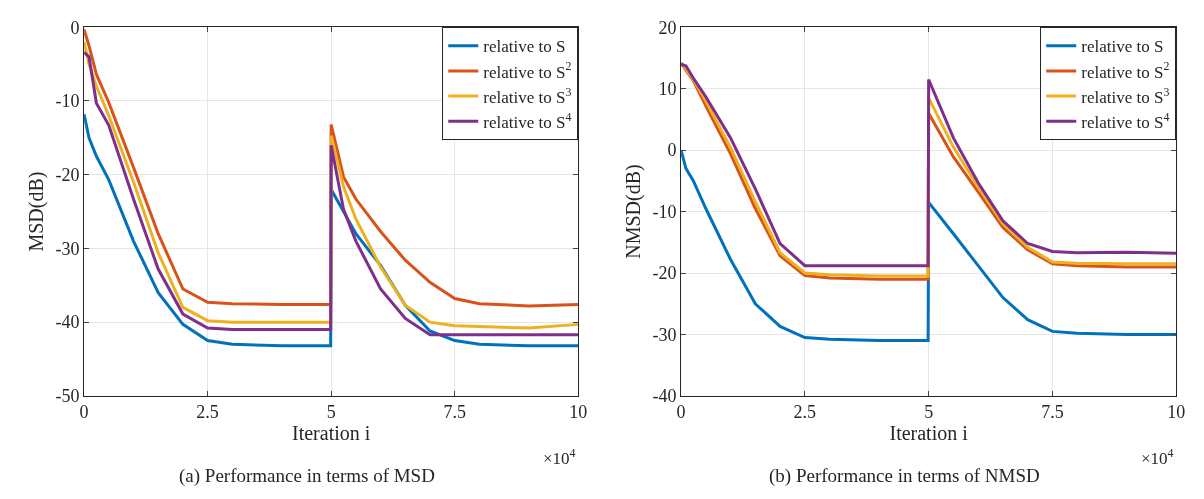 This screenshot has height=499, width=1204. I want to click on y-axis-title: MSD(dB), so click(36, 211).